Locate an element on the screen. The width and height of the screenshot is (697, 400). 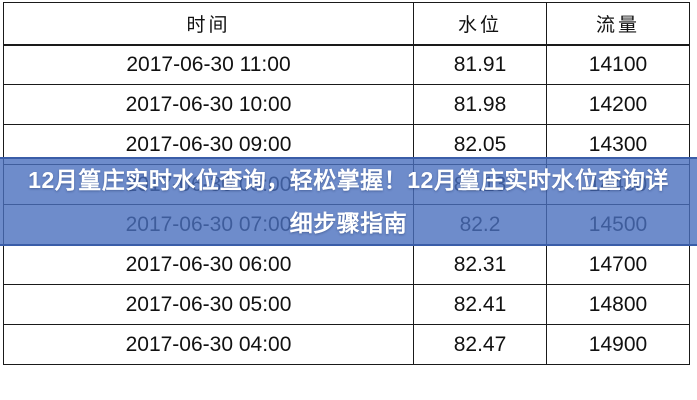
table-row: 2017-06-30 11:00 81.91 14100 is located at coordinates (346, 64).